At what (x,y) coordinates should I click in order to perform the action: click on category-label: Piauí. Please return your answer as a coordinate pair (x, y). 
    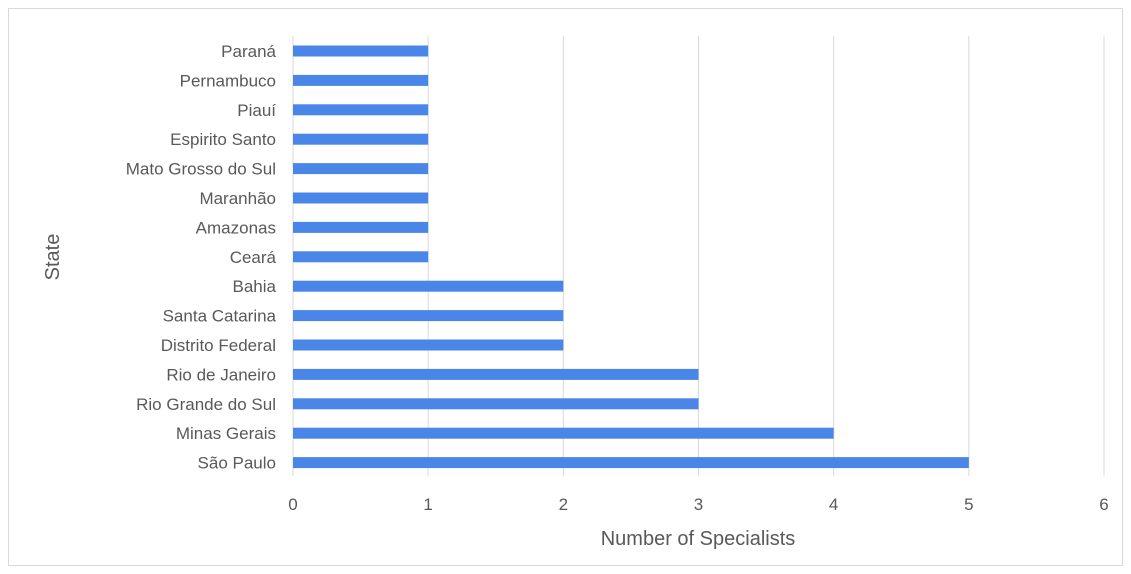
    Looking at the image, I should click on (256, 110).